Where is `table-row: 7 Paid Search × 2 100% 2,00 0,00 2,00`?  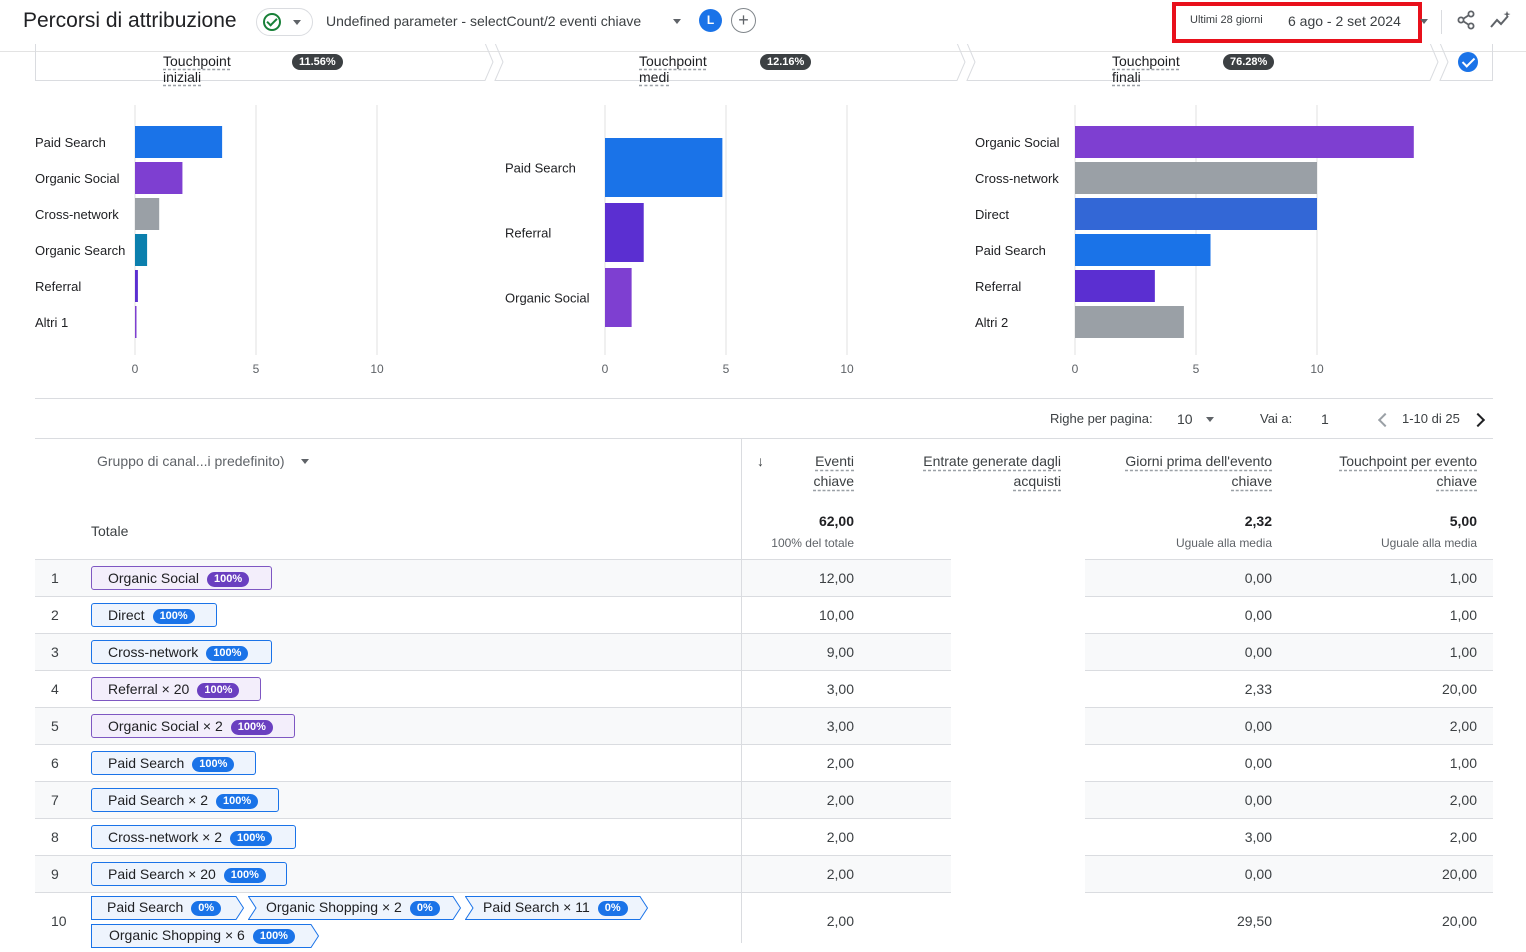 table-row: 7 Paid Search × 2 100% 2,00 0,00 2,00 is located at coordinates (764, 800).